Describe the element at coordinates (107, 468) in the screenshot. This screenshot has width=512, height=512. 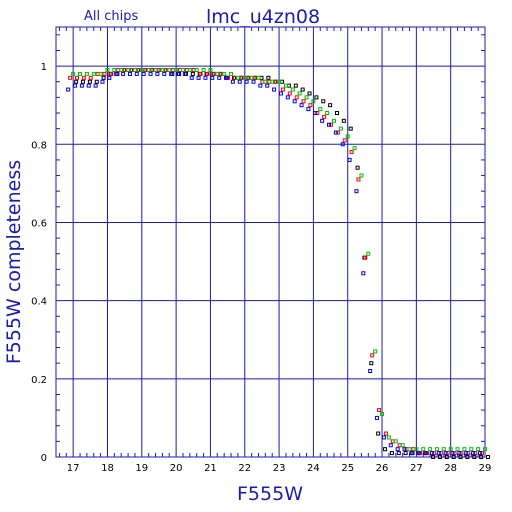
I see `x-tick-label: 18` at that location.